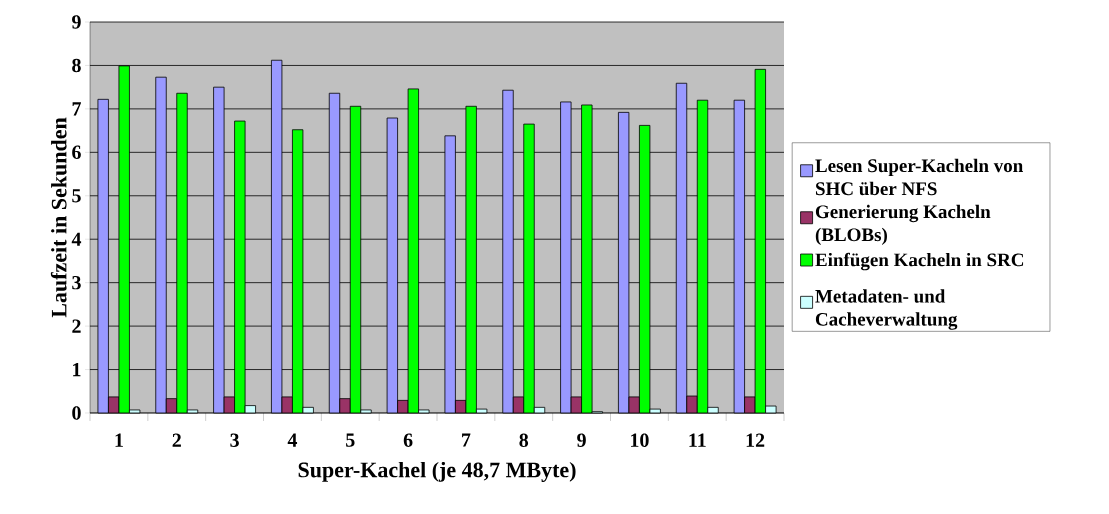  I want to click on y-tick-label: 6, so click(76, 152).